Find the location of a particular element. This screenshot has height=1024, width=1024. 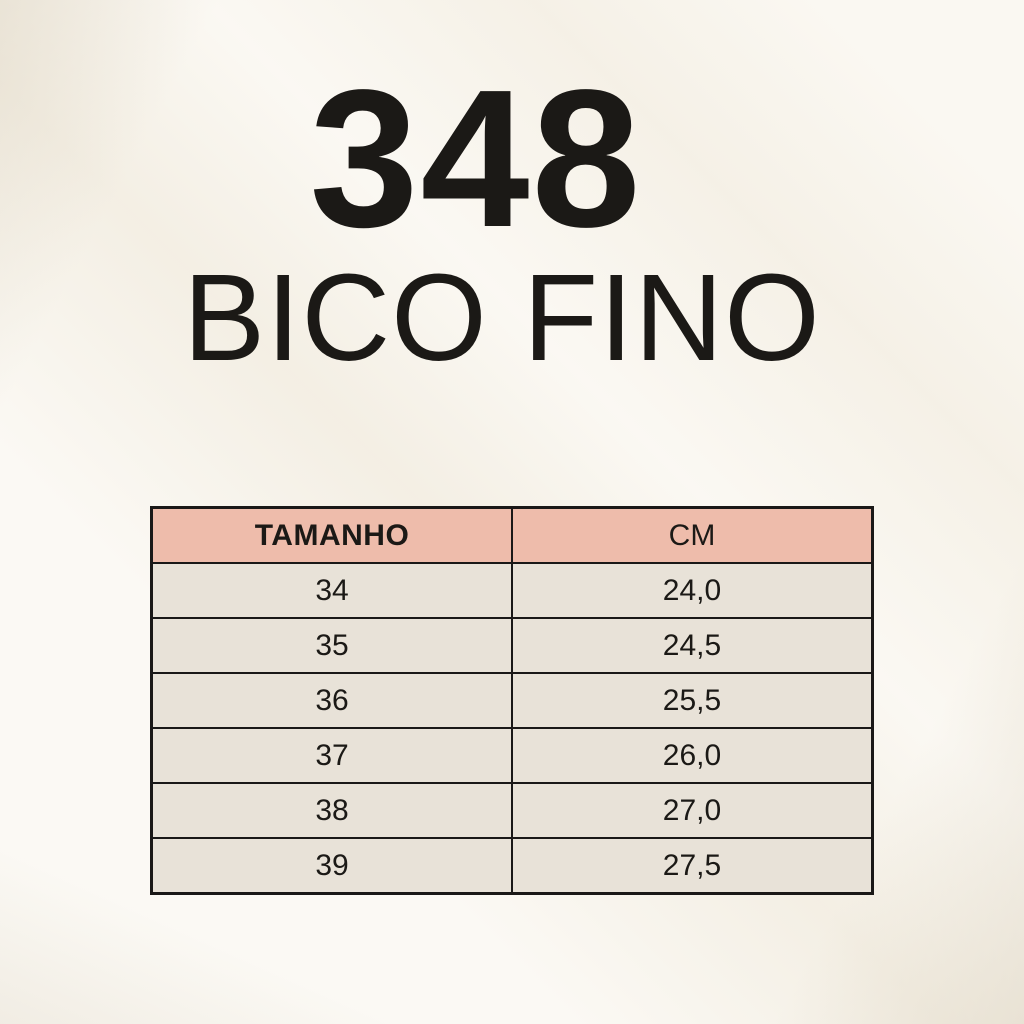

size-cell: 38 is located at coordinates (331, 810).